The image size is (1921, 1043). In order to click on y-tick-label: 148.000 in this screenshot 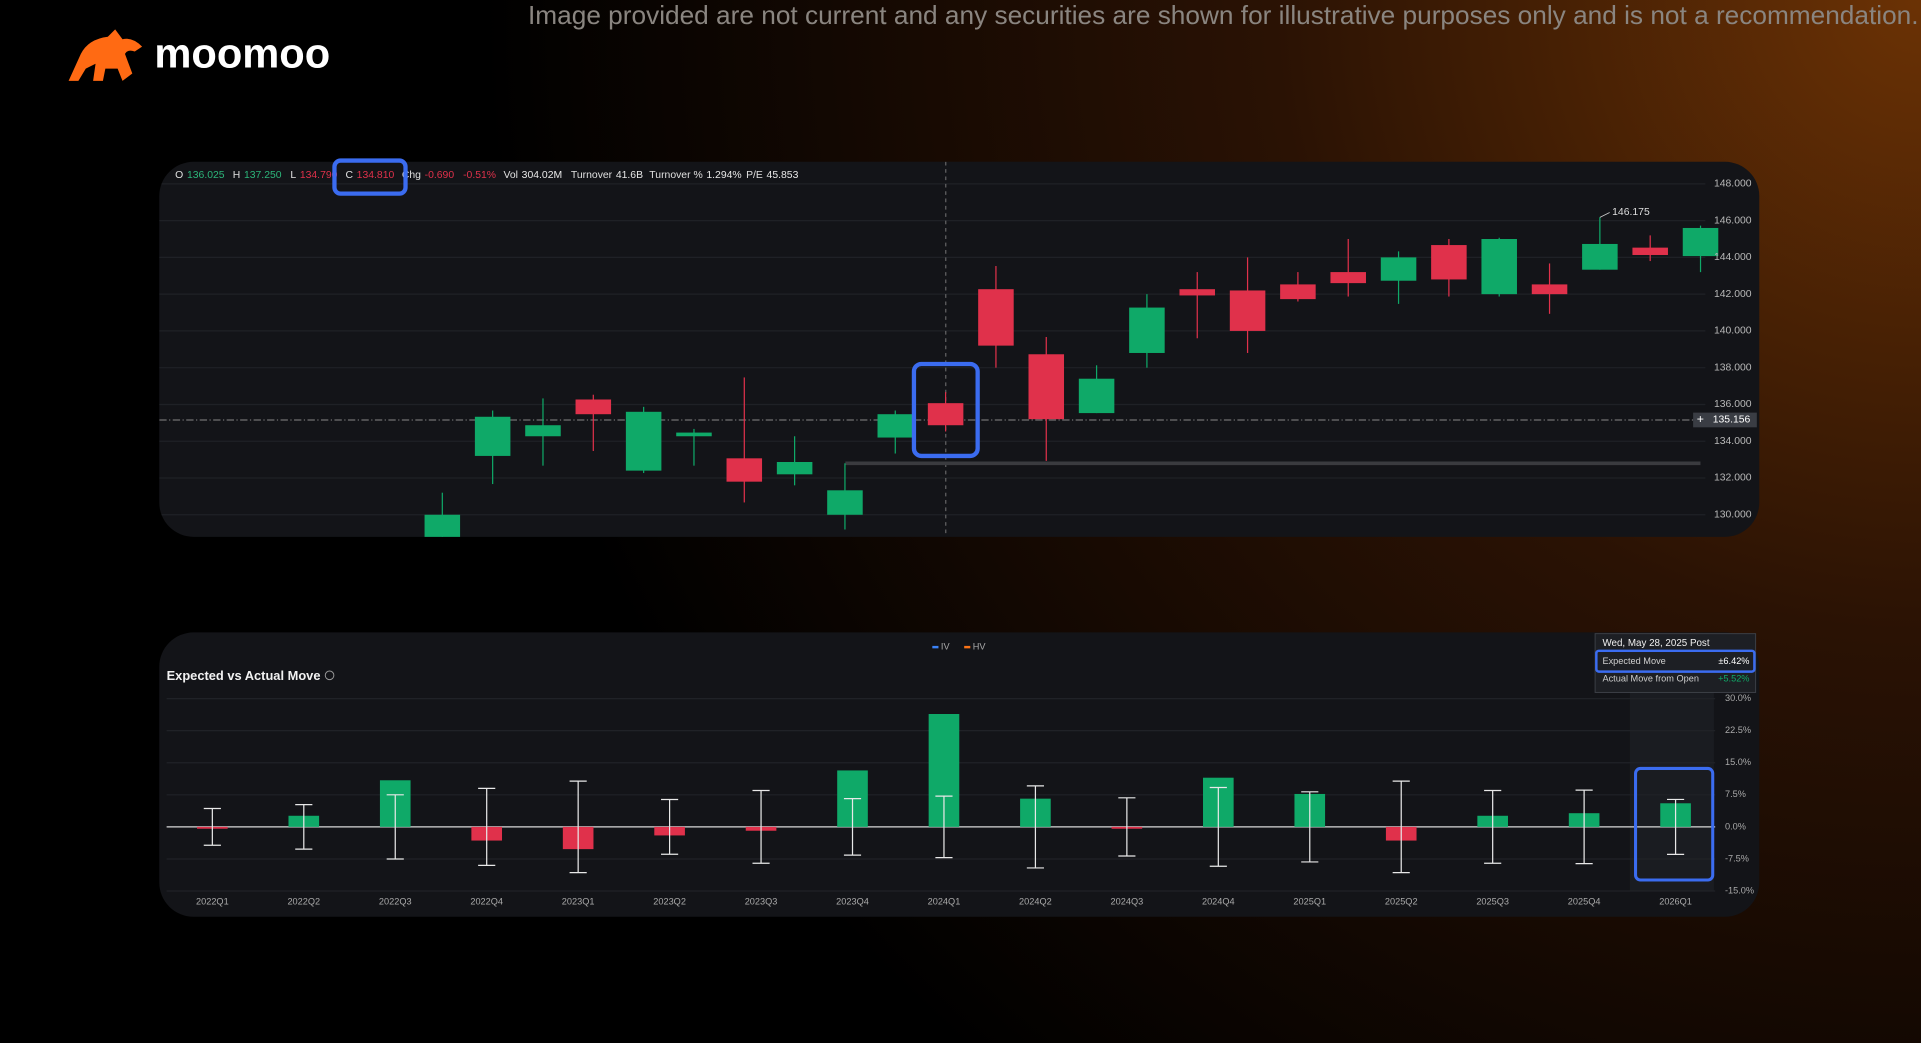, I will do `click(1733, 184)`.